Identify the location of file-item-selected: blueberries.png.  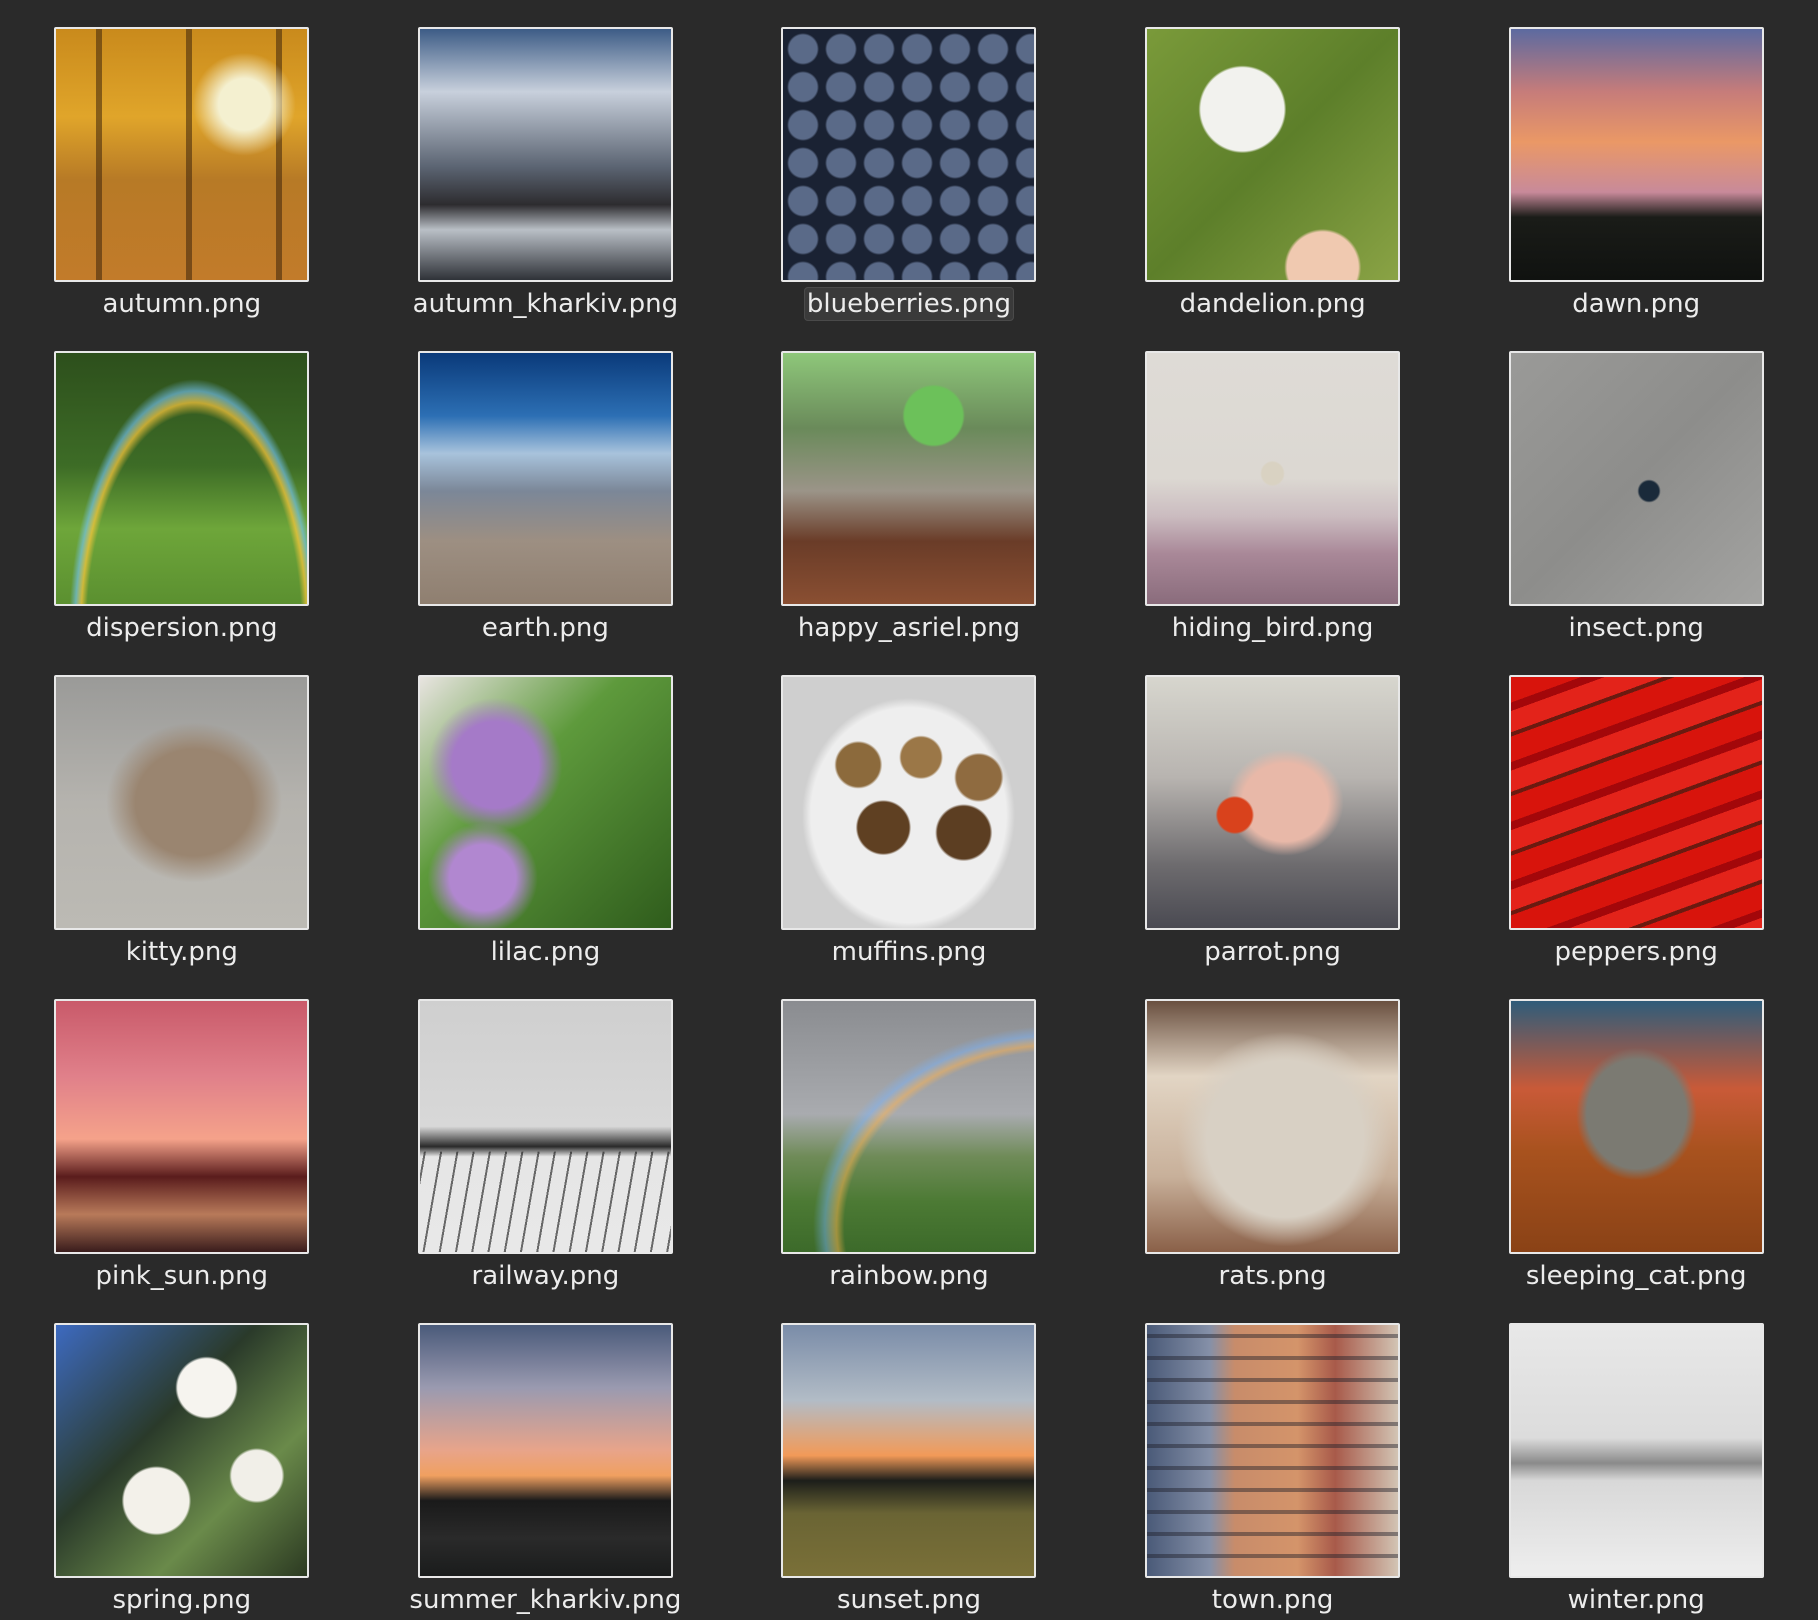
(909, 162).